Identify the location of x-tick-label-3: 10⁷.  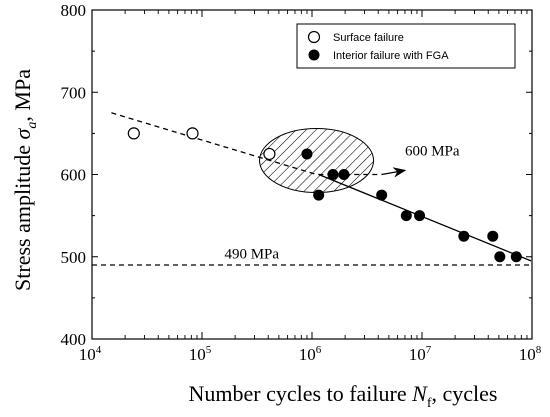
(420, 354).